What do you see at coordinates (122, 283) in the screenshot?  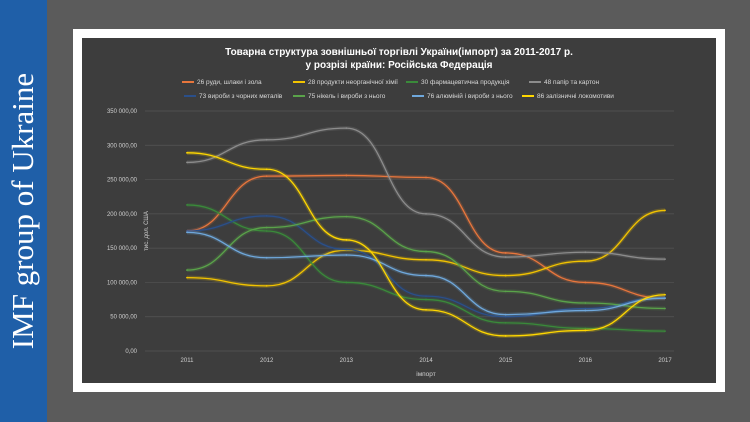 I see `y-tick-label: 100 000,00` at bounding box center [122, 283].